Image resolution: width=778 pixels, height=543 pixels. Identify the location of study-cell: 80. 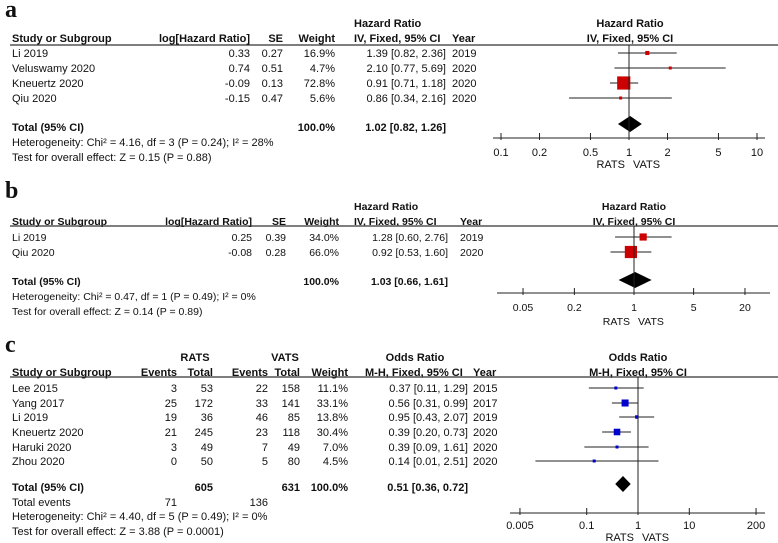
(294, 462).